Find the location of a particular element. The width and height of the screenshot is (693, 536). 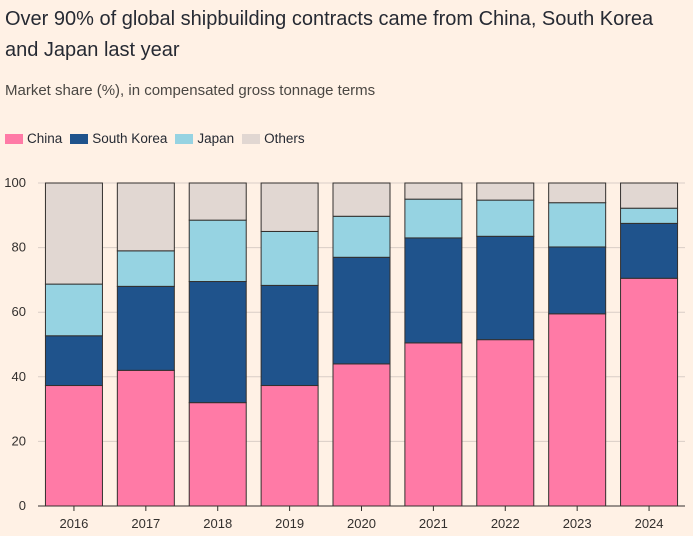

y-tick-label: 60 is located at coordinates (19, 311).